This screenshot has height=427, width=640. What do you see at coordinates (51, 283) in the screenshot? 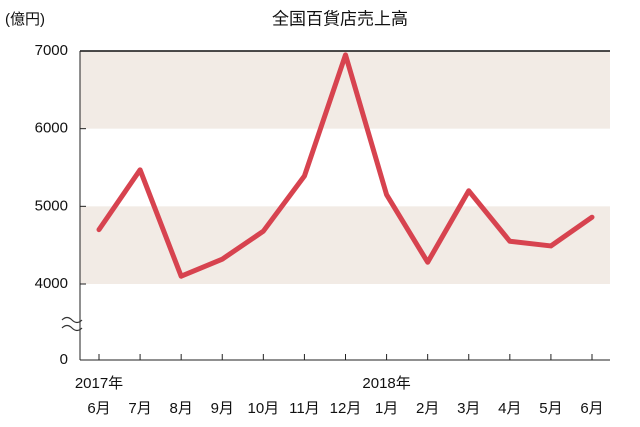
I see `y-tick-label: 4000` at bounding box center [51, 283].